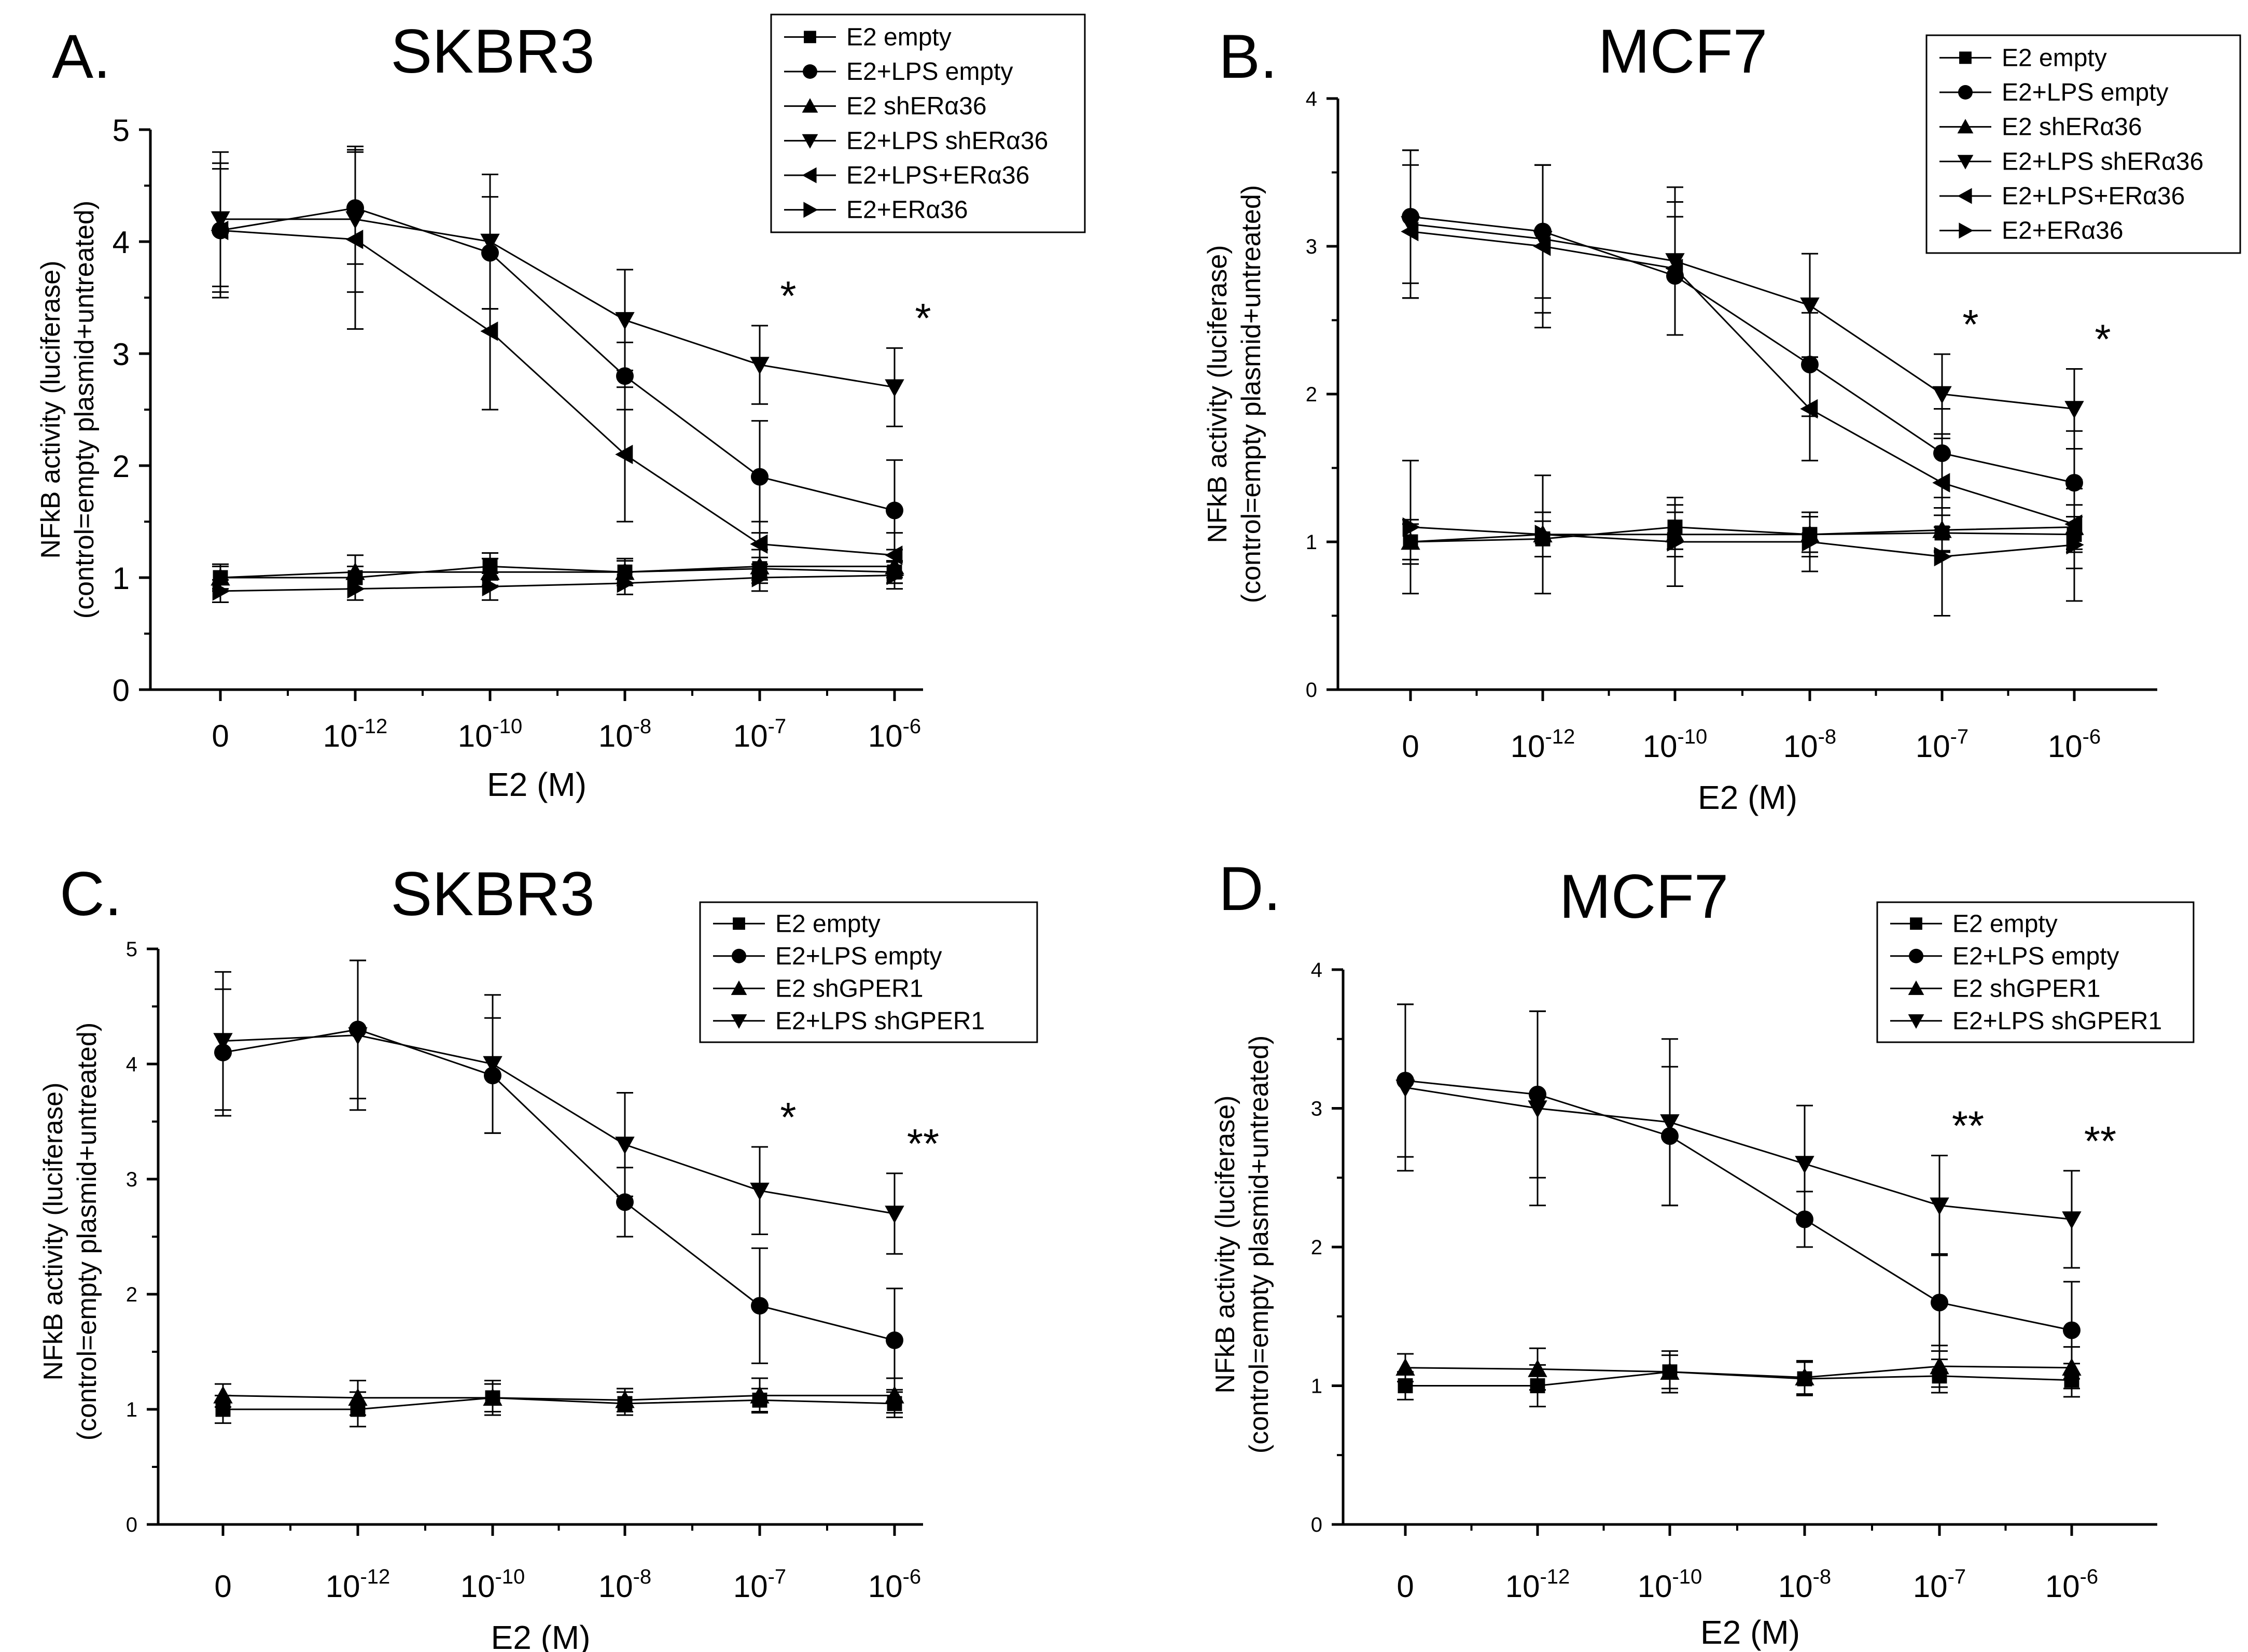 The width and height of the screenshot is (2248, 1652). Describe the element at coordinates (2102, 161) in the screenshot. I see `legend-label: E2+LPS shERα36` at that location.